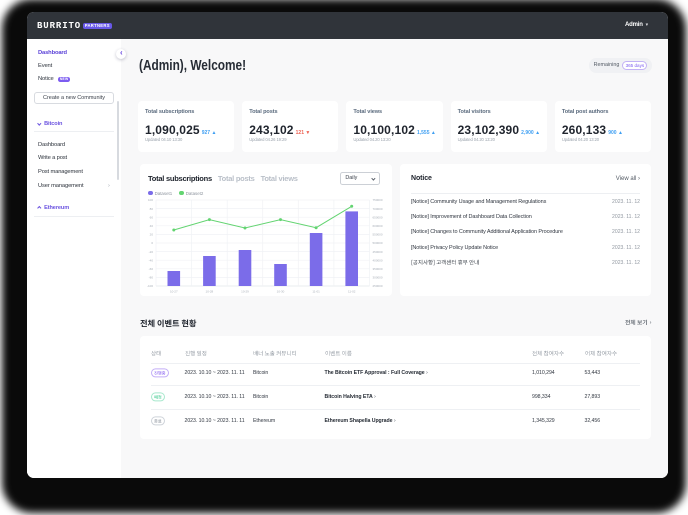  I want to click on svg-text: 11-02, so click(352, 292).